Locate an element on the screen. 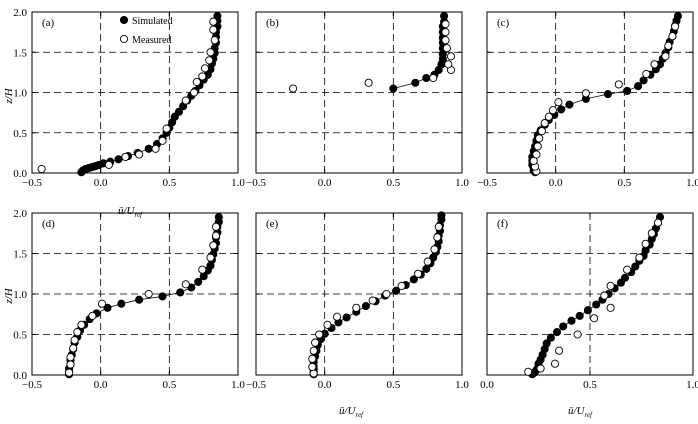 The image size is (698, 424). chart-panel-4: −0.5 0.0 0.5 1.00.00.51.01.52.0(d) is located at coordinates (129, 299).